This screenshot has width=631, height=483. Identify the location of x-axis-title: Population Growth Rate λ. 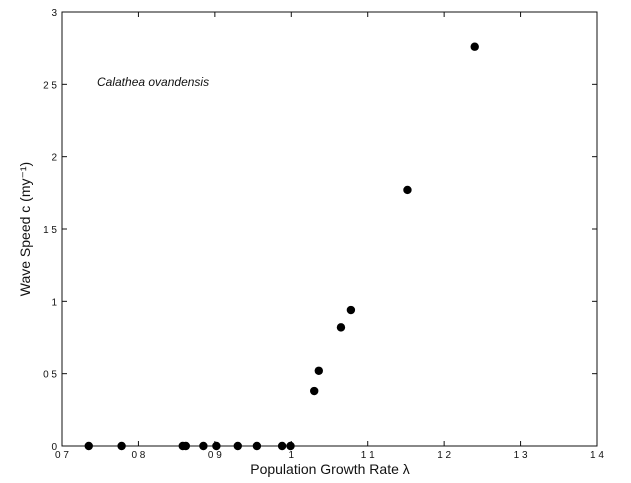
(330, 469).